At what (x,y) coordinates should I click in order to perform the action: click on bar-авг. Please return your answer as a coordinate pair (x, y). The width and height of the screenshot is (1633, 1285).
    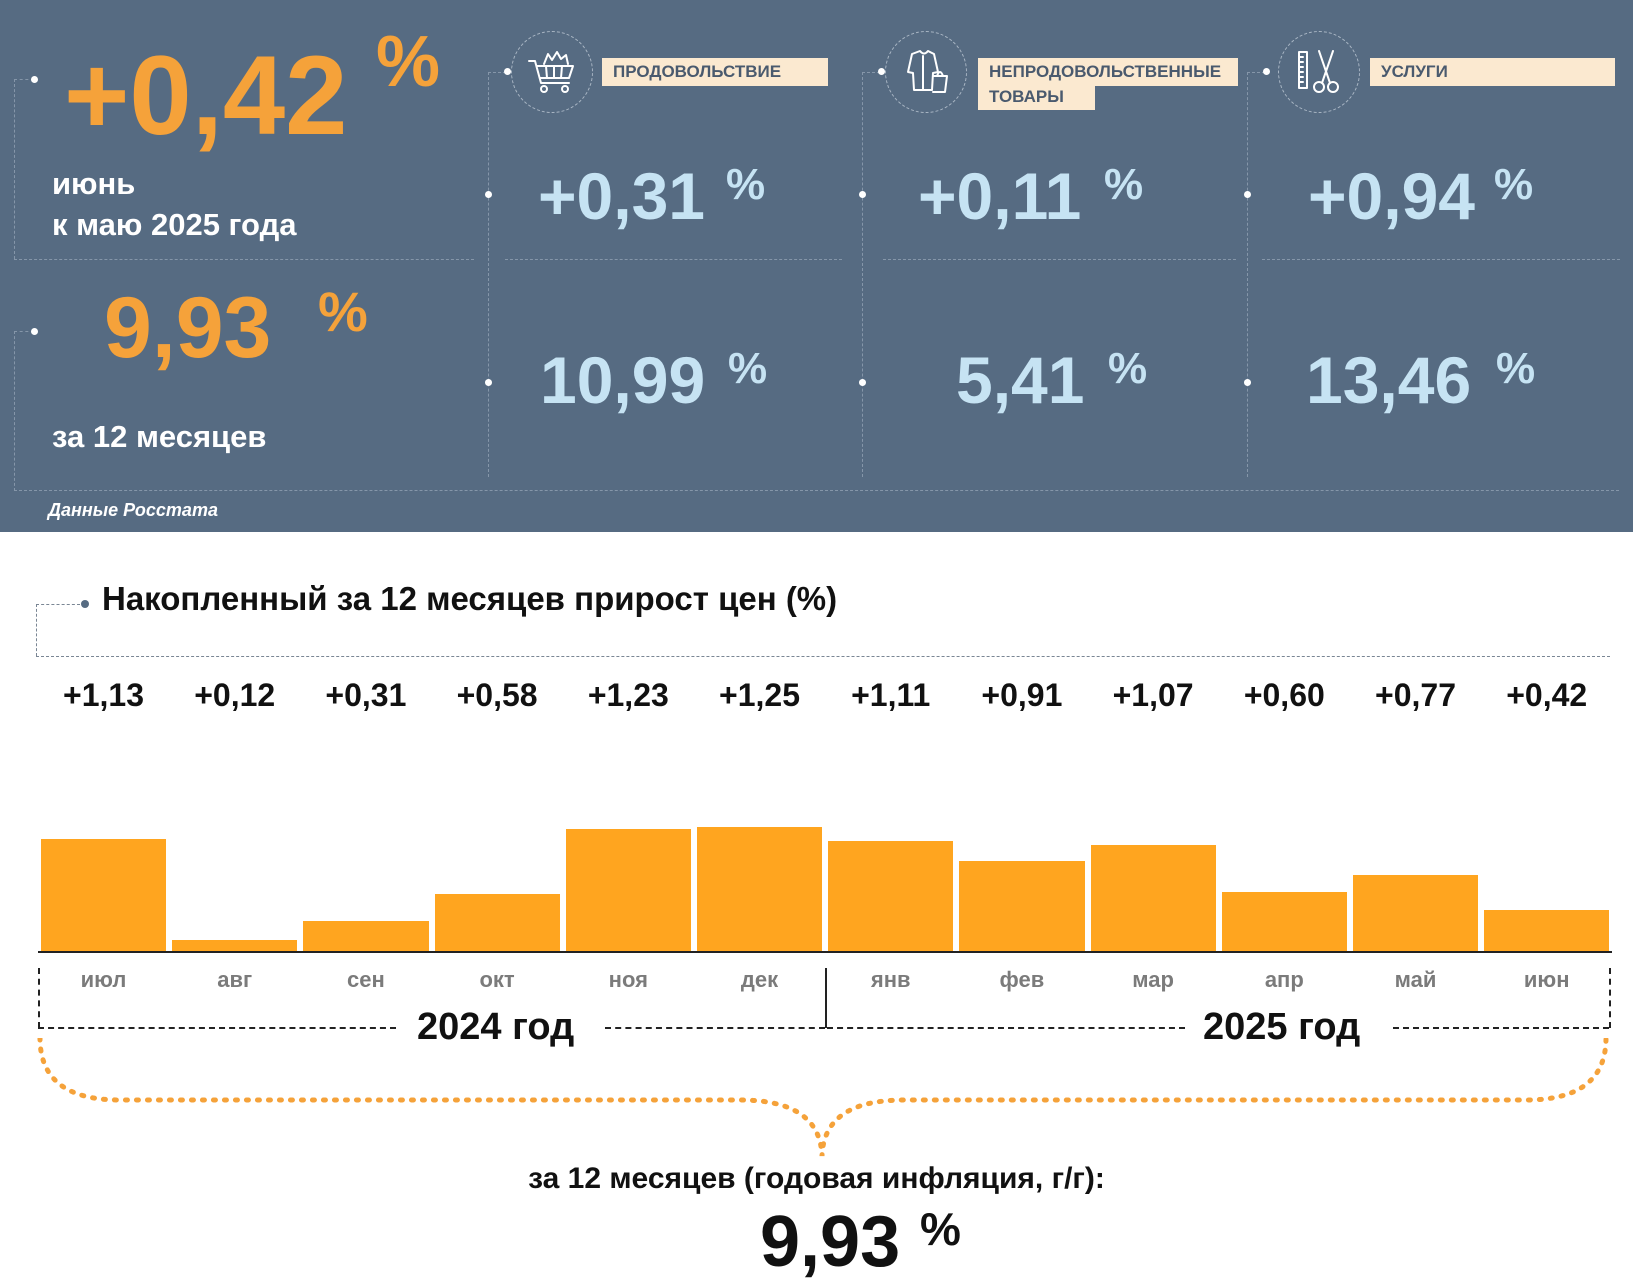
    Looking at the image, I should click on (235, 946).